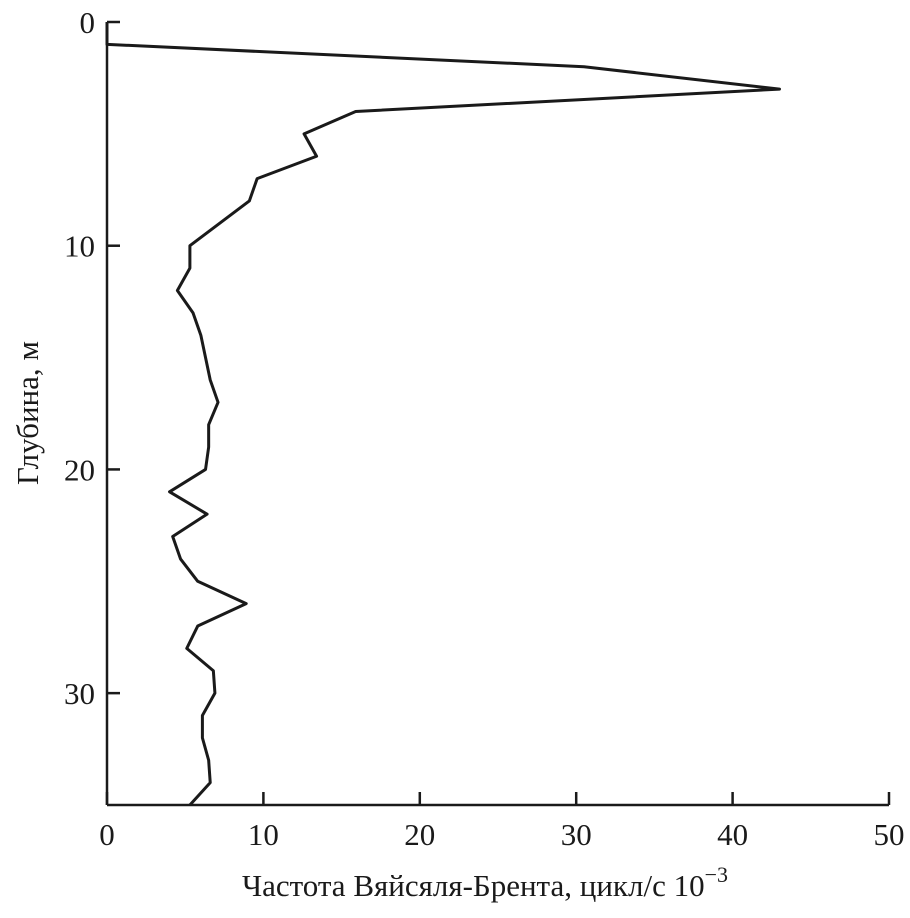  What do you see at coordinates (79, 693) in the screenshot?
I see `y-tick-label: 30` at bounding box center [79, 693].